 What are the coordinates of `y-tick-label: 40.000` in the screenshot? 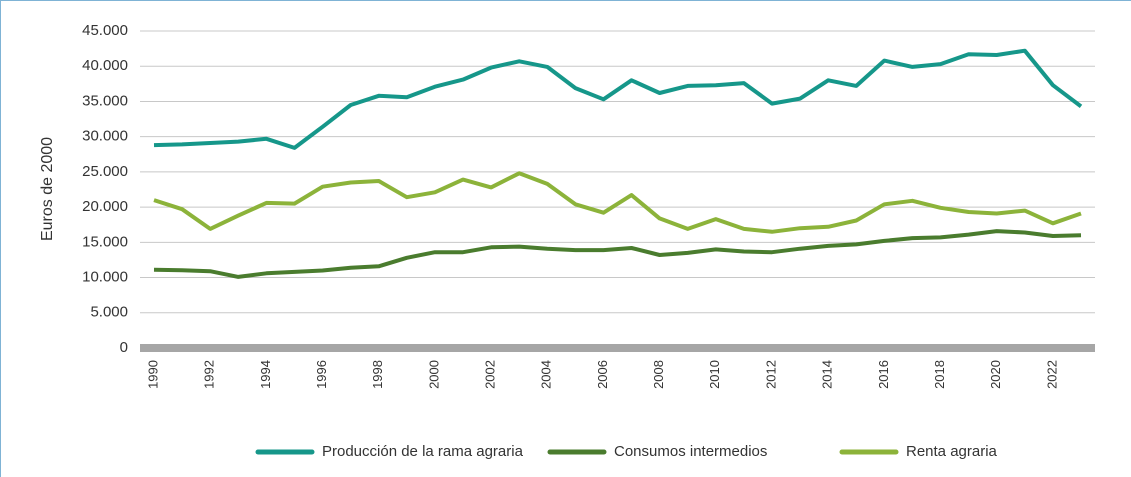 It's located at (105, 65).